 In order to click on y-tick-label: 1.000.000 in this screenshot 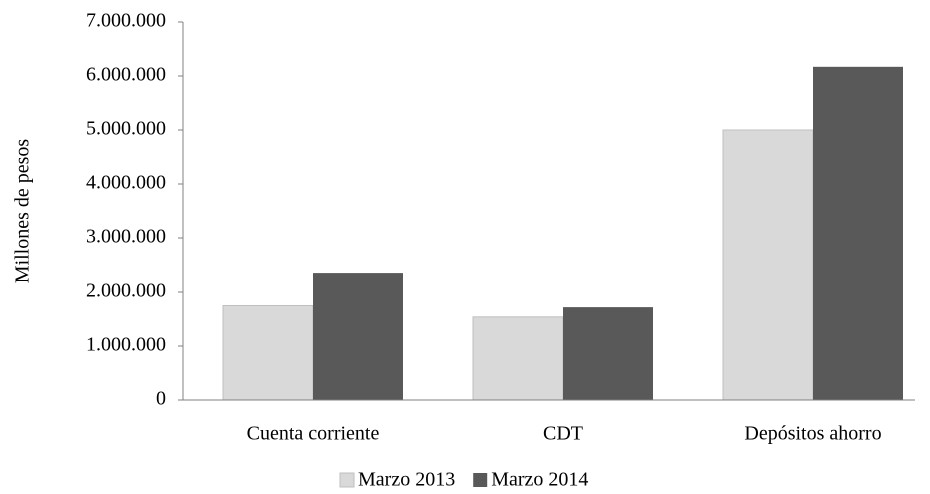, I will do `click(126, 345)`.